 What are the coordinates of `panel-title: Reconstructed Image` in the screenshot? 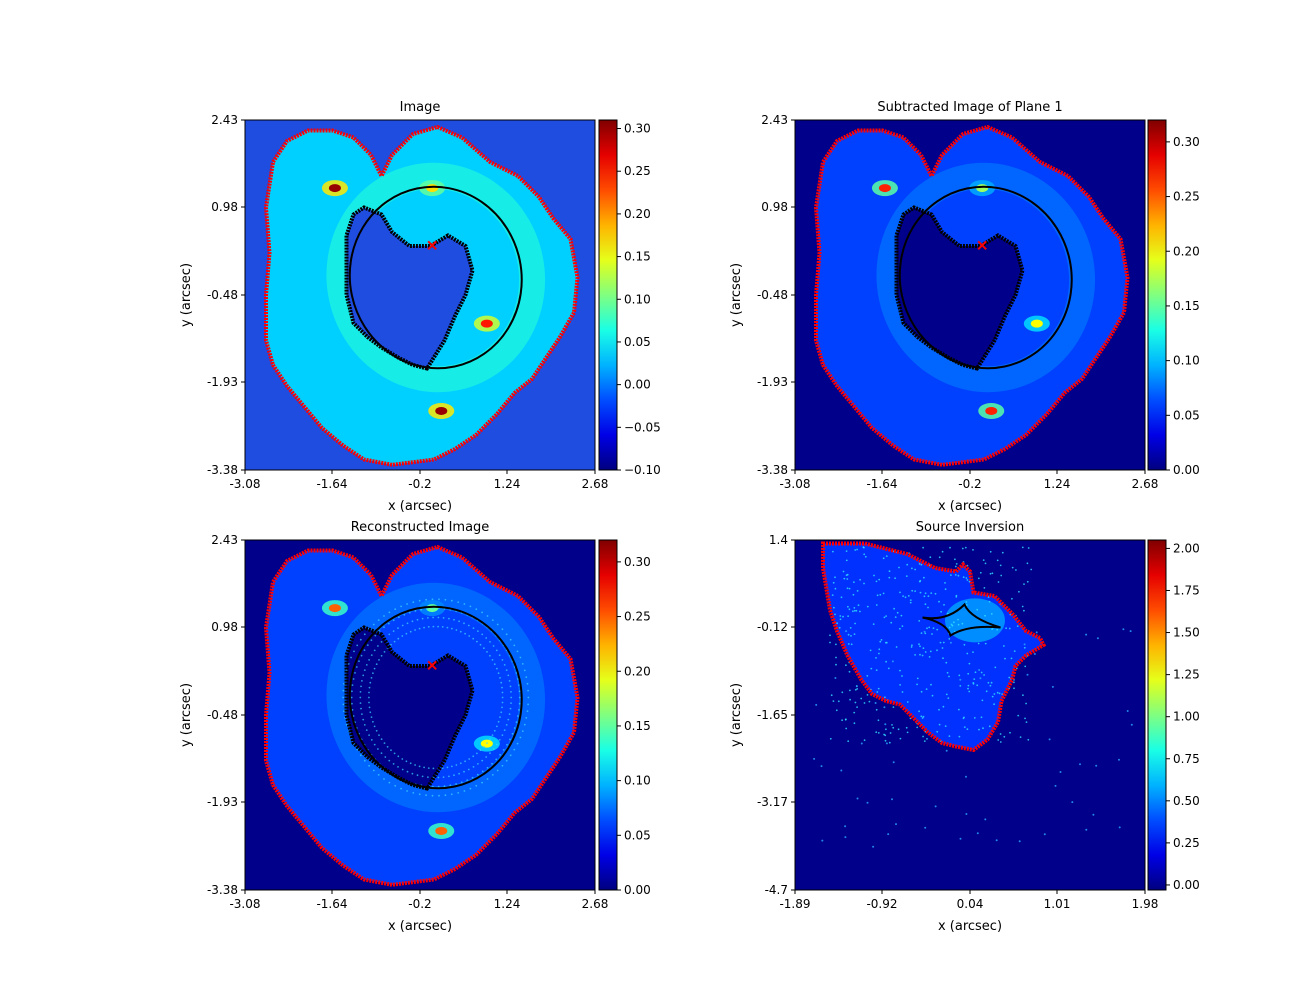 It's located at (420, 527).